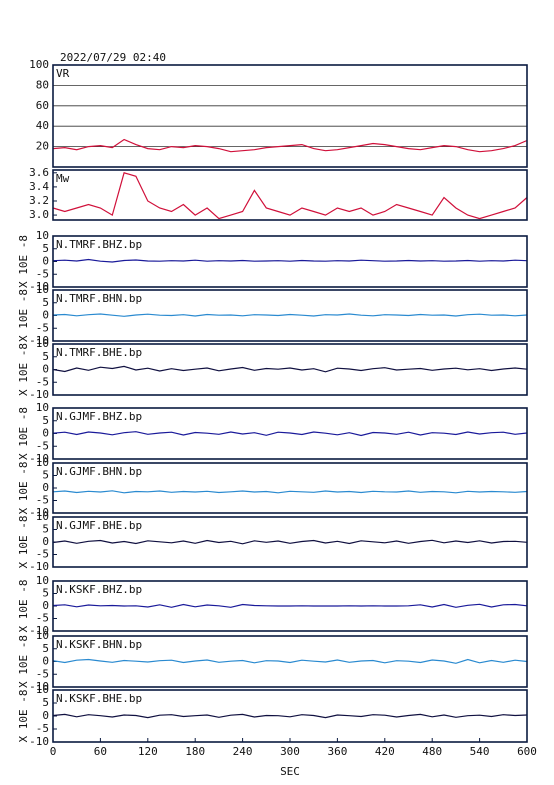  What do you see at coordinates (42, 146) in the screenshot?
I see `y-tick-label: 20` at bounding box center [42, 146].